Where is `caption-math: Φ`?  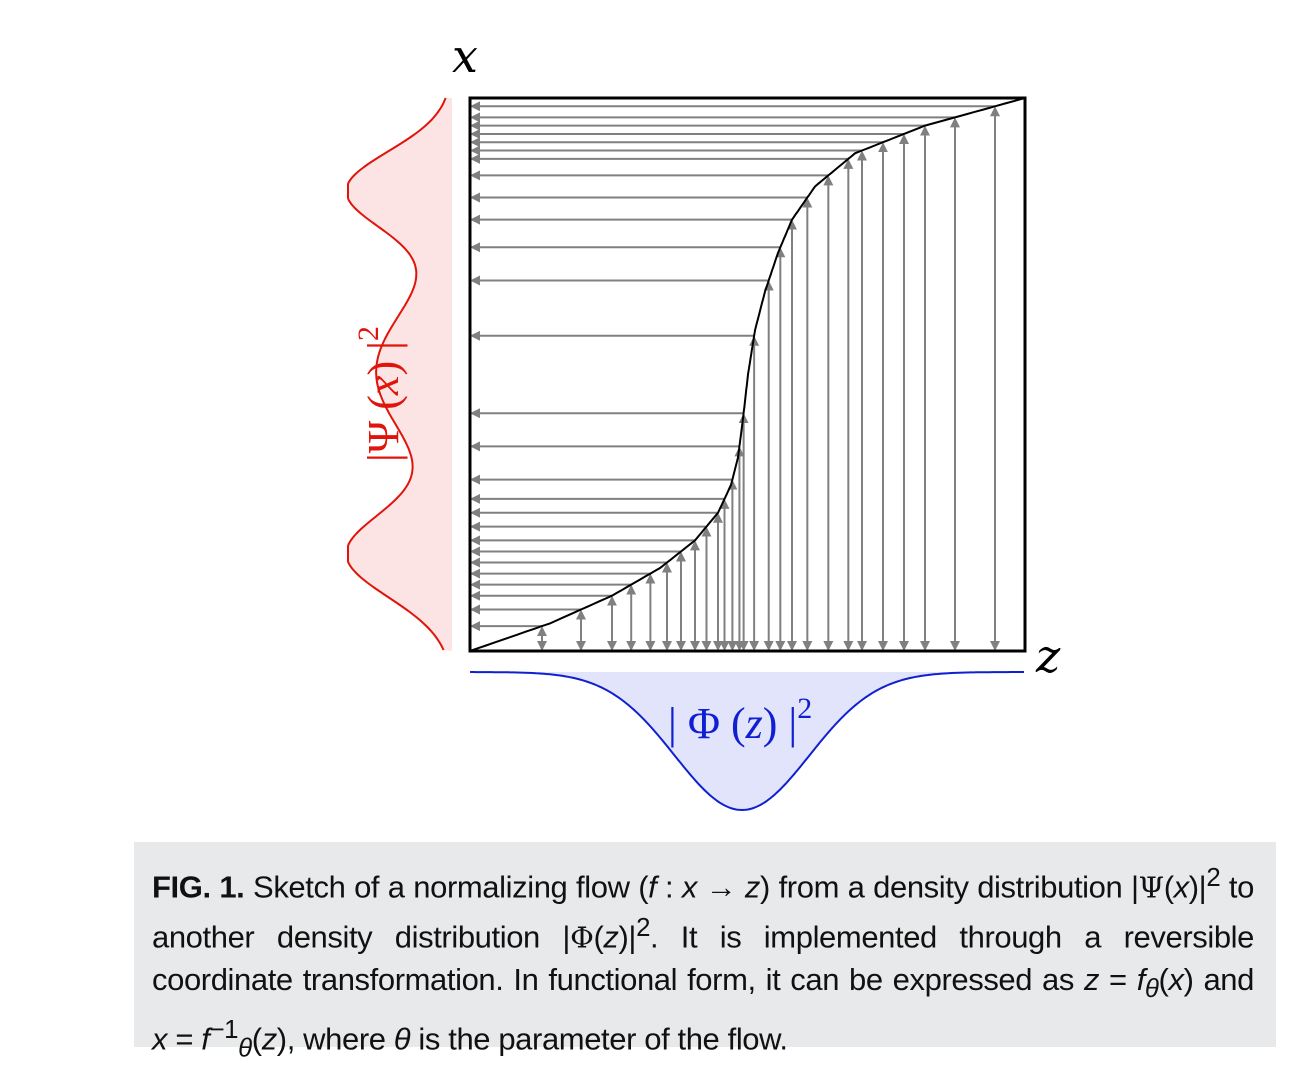
caption-math: Φ is located at coordinates (582, 937).